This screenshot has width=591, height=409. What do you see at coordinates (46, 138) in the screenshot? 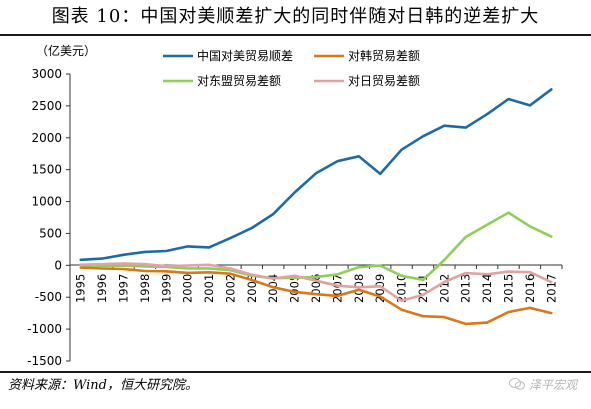
I see `y-tick-label: 2000` at bounding box center [46, 138].